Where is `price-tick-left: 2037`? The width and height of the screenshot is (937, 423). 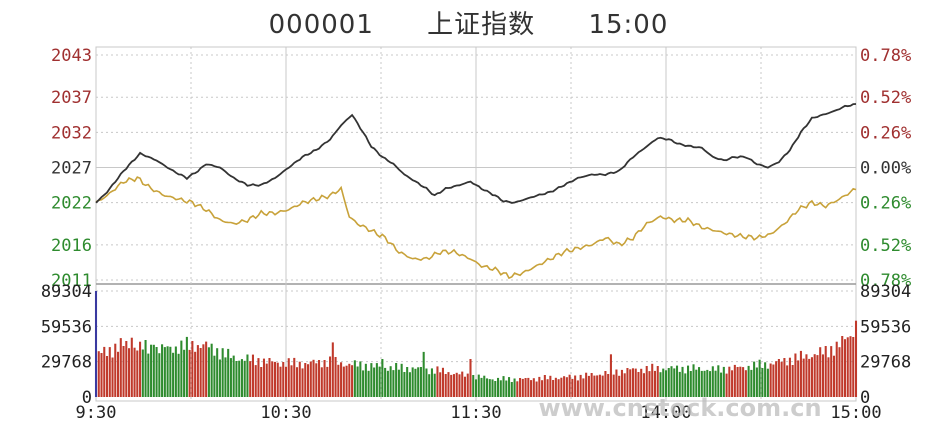
price-tick-left: 2037 is located at coordinates (71, 98).